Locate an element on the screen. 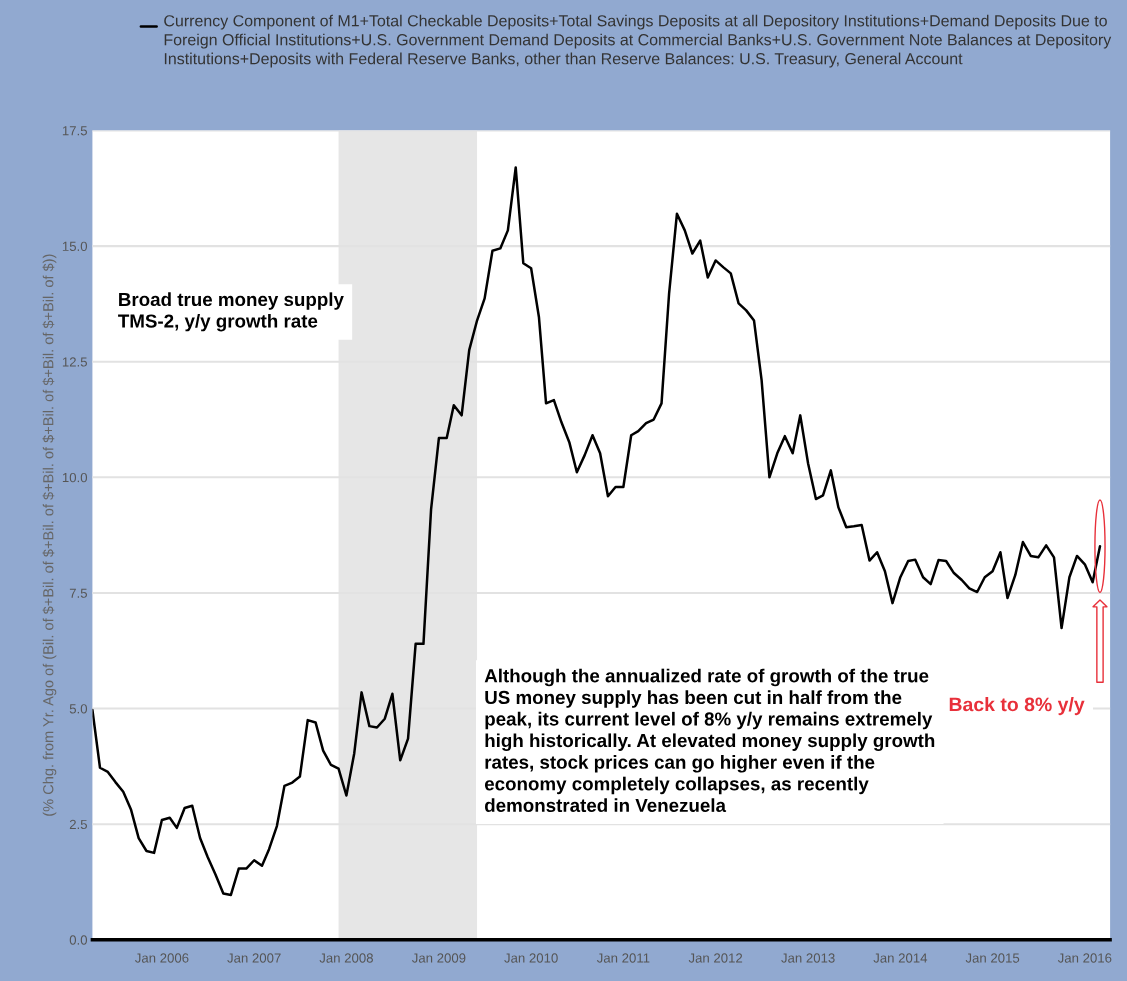  y-tick-label: 12.5 is located at coordinates (74, 362).